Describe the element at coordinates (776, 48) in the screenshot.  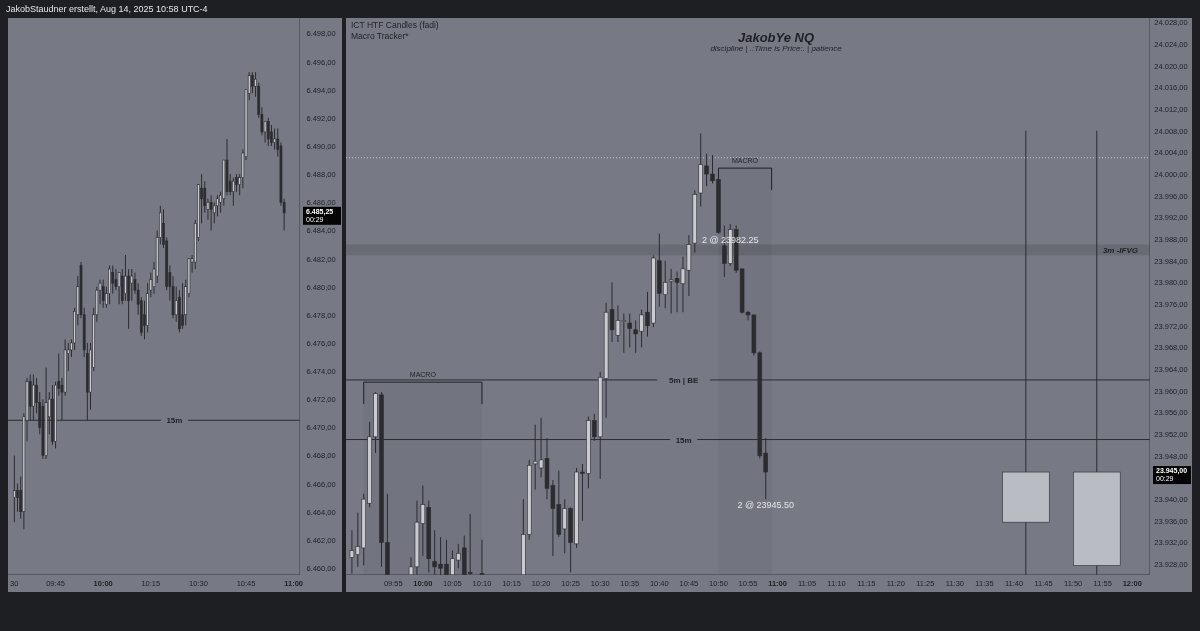
I see `text: discipline | .:Time is Price:. | patience` at that location.